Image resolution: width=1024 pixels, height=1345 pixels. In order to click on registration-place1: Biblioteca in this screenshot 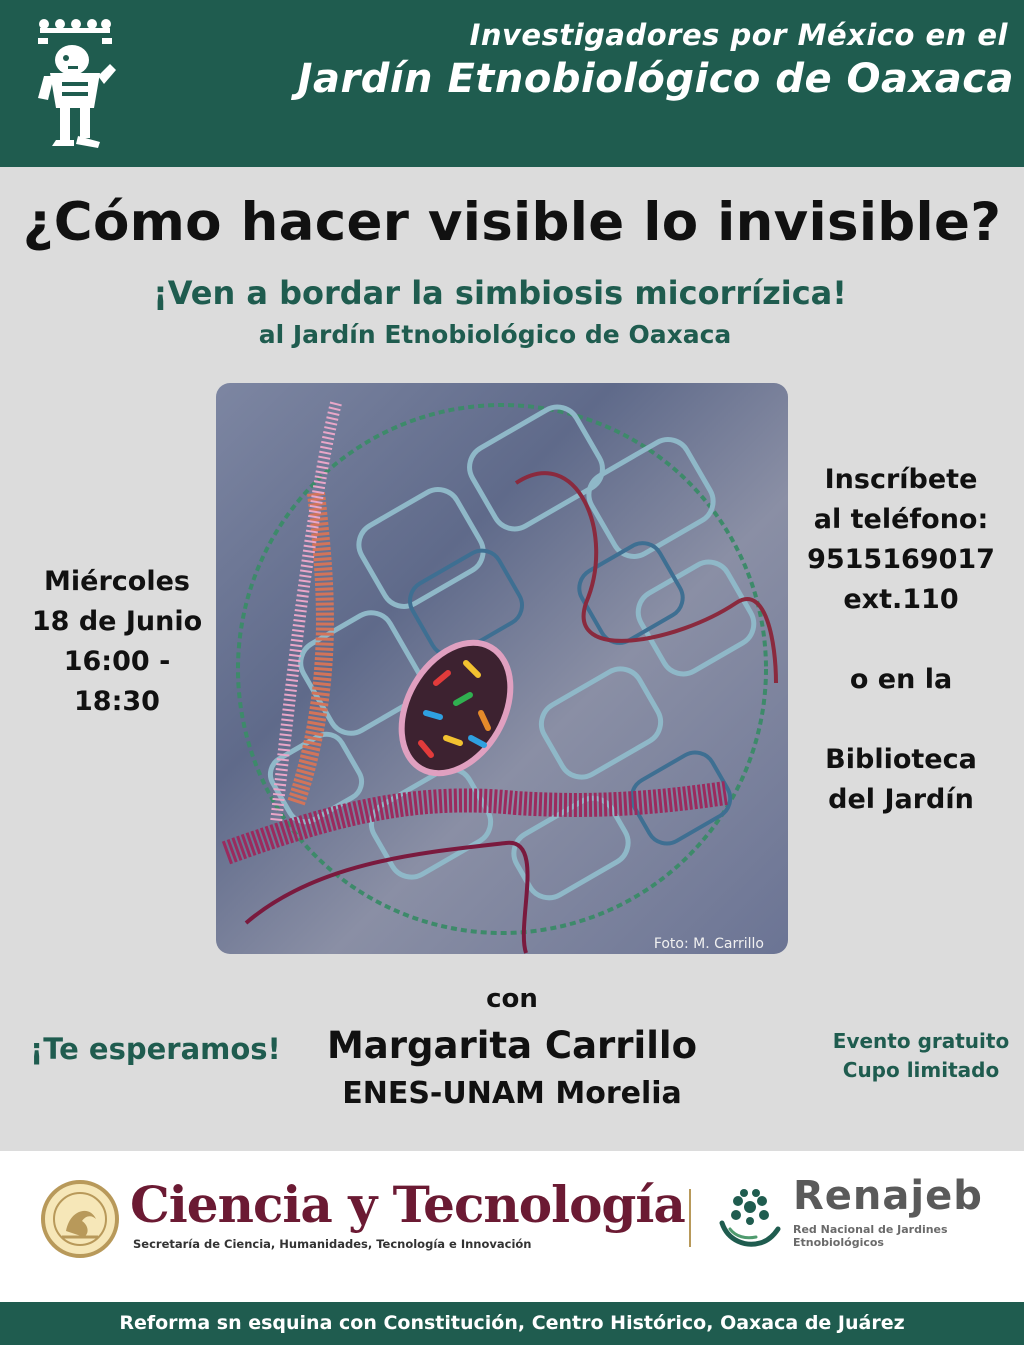, I will do `click(901, 759)`.